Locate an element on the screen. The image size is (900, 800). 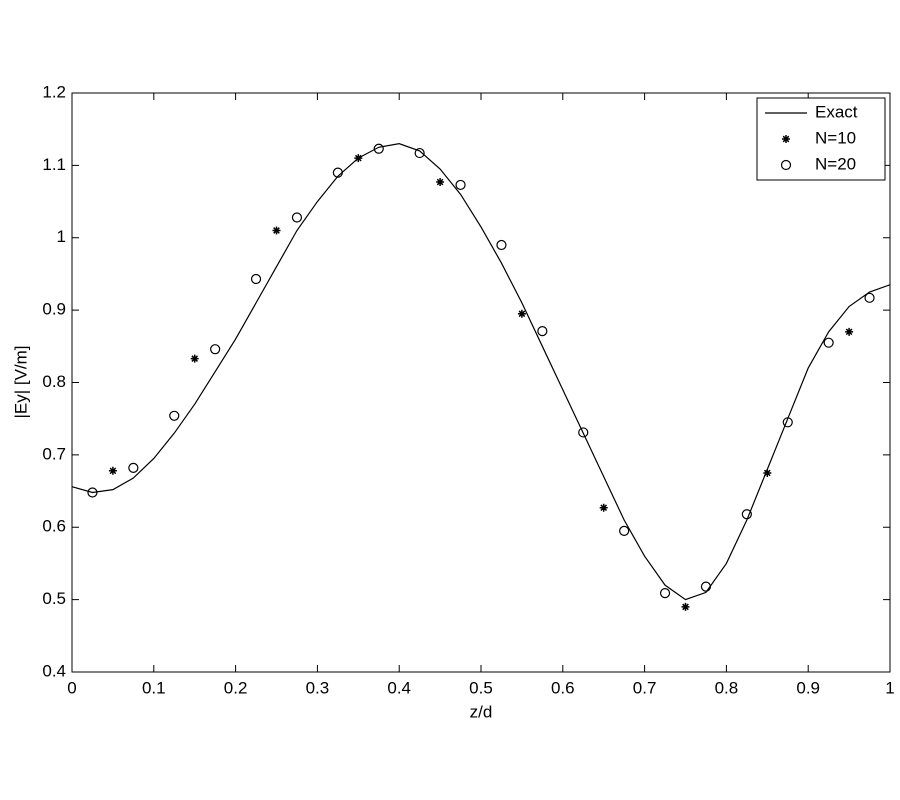
y-tick-label: 1.2 is located at coordinates (54, 91).